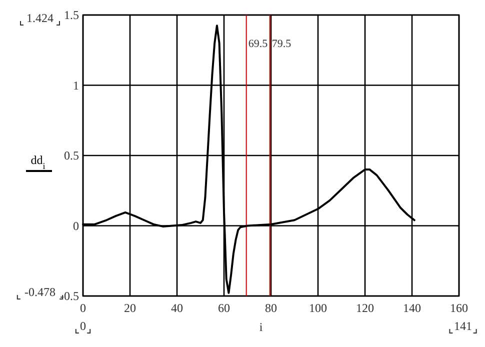 Image resolution: width=485 pixels, height=347 pixels. What do you see at coordinates (71, 155) in the screenshot?
I see `y-tick-label: 0.5` at bounding box center [71, 155].